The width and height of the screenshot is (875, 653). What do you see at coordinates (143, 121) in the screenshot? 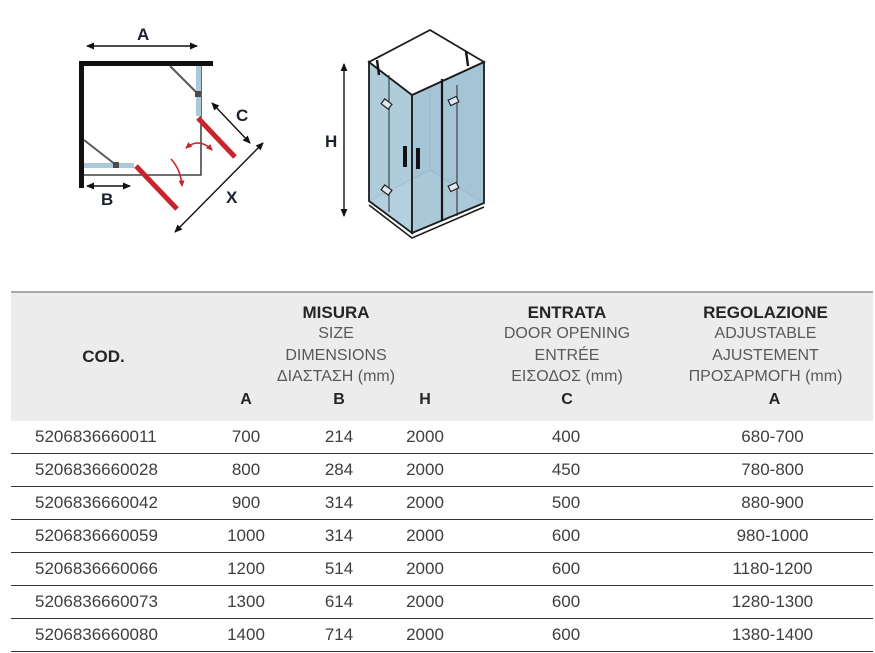
I see `plan-enclosure-outline` at bounding box center [143, 121].